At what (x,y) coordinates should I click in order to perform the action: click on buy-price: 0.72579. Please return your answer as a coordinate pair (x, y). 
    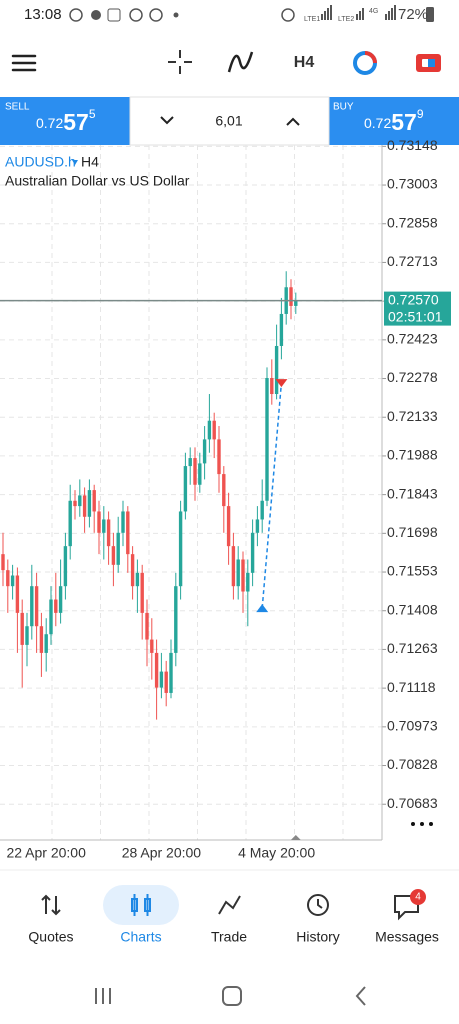
    Looking at the image, I should click on (394, 121).